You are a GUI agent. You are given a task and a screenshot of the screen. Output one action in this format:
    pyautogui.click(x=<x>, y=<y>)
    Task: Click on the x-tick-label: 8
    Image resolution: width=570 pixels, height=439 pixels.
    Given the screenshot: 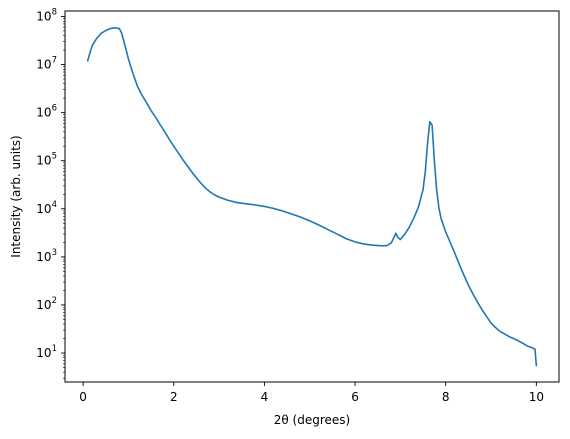 What is the action you would take?
    pyautogui.click(x=446, y=397)
    